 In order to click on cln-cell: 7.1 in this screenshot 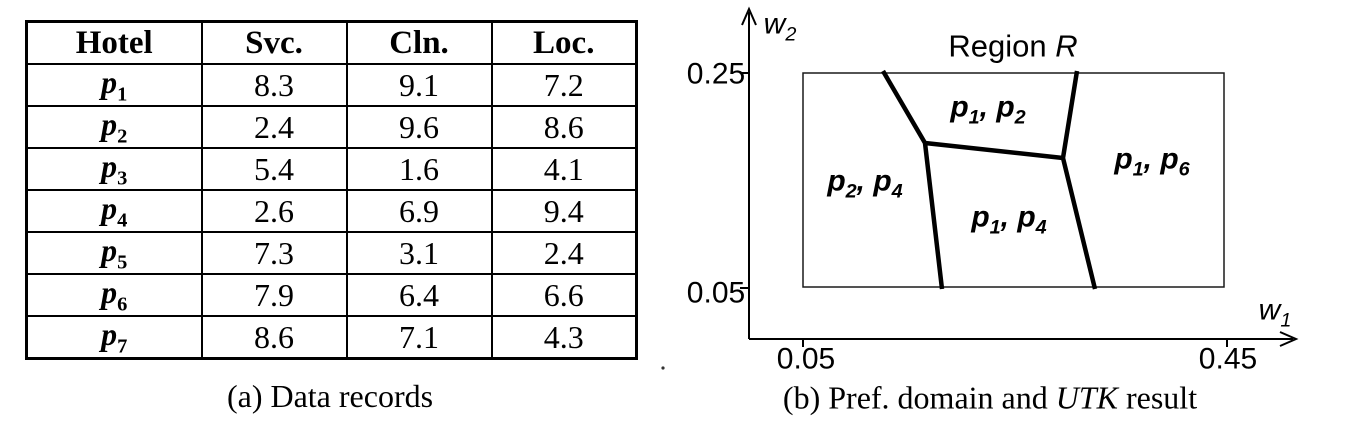, I will do `click(419, 337)`.